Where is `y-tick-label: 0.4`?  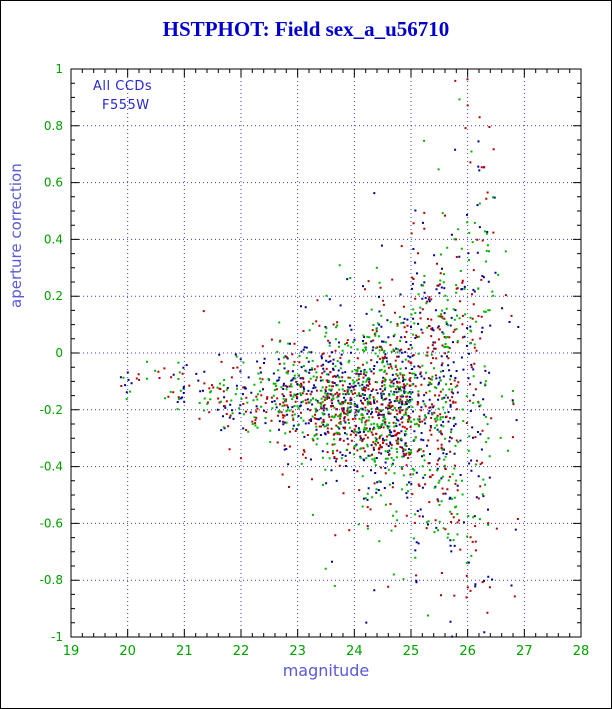 y-tick-label: 0.4 is located at coordinates (53, 239).